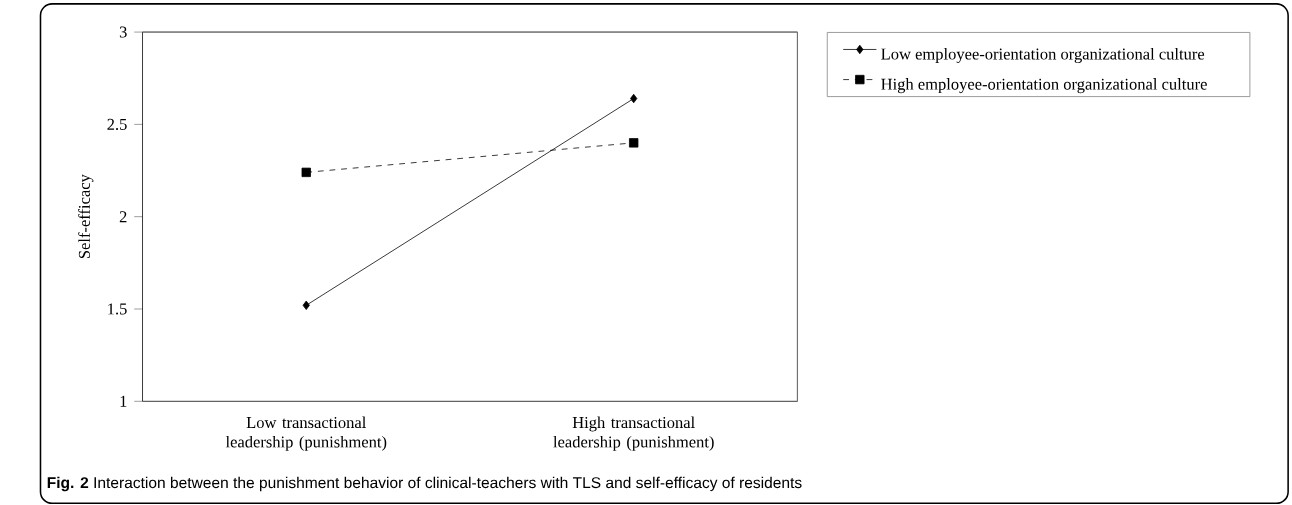 This screenshot has height=505, width=1292. I want to click on text: Fig. 2 Interaction between the punishment behavior of clinical-teachers with TLS and self-efficacy of residents, so click(424, 484).